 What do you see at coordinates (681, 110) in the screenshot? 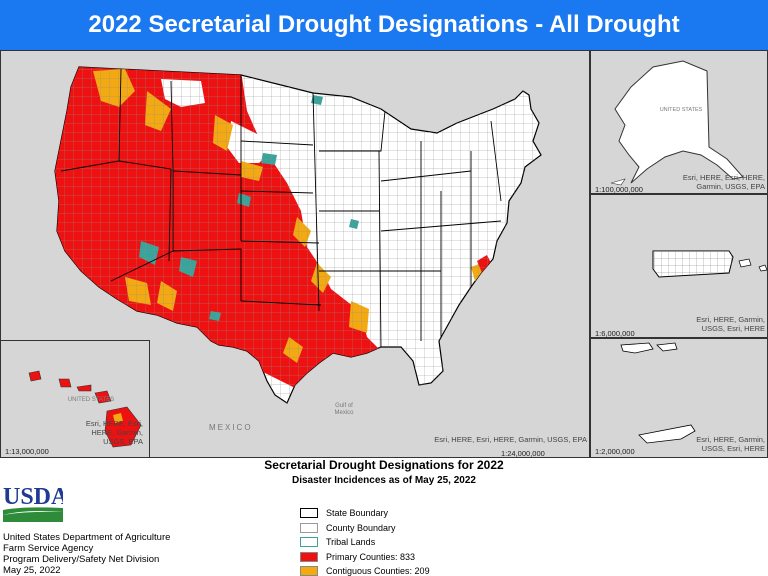
I see `alaska-country-label: UNITED STATES` at bounding box center [681, 110].